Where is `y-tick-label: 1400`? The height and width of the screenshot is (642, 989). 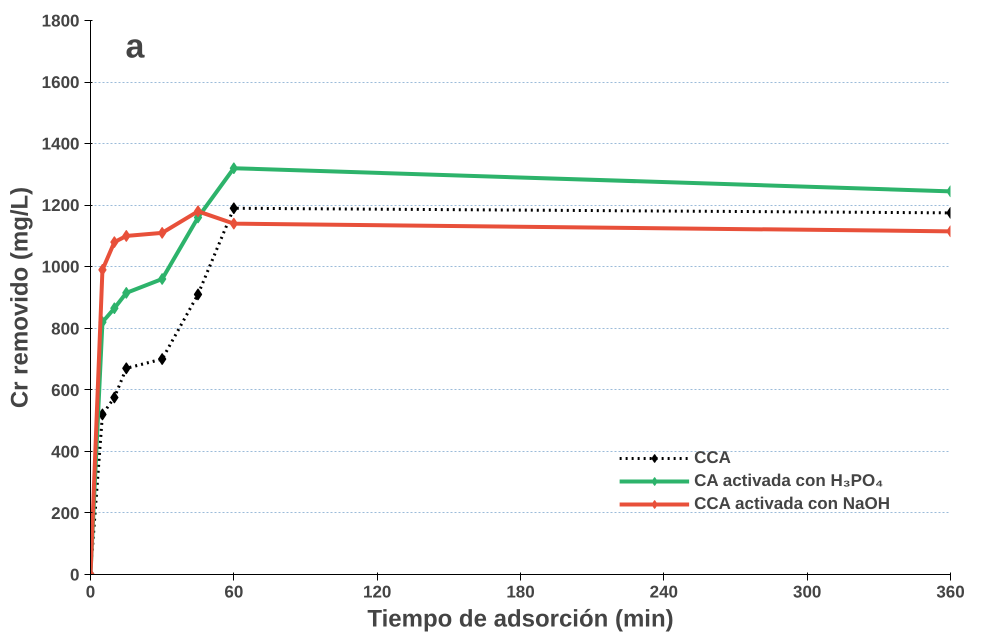 y-tick-label: 1400 is located at coordinates (61, 144).